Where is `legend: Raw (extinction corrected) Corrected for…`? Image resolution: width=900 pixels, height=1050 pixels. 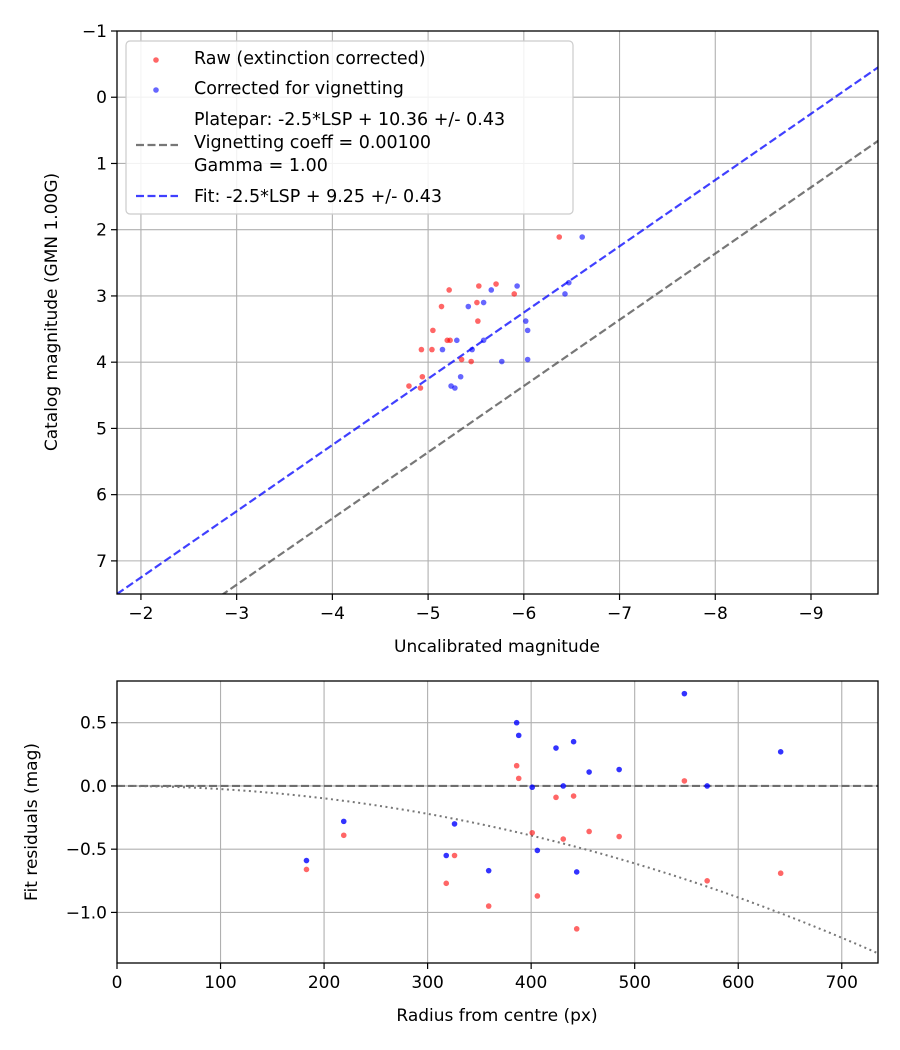 legend: Raw (extinction corrected) Corrected for… is located at coordinates (349, 127).